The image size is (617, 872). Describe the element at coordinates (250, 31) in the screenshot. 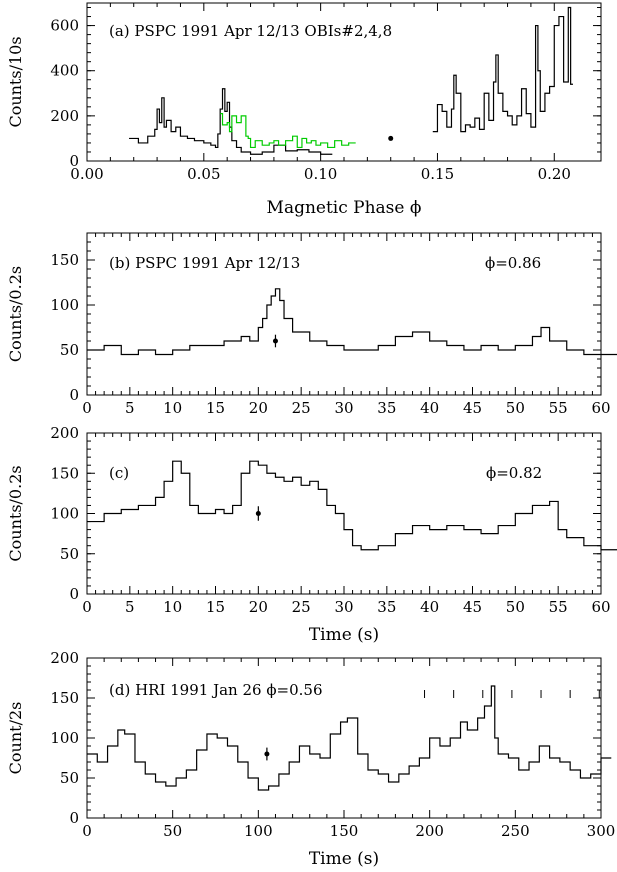

I see `panel-annotation: (a) PSPC 1991 Apr 12/13 OBIs#2,4,8` at that location.